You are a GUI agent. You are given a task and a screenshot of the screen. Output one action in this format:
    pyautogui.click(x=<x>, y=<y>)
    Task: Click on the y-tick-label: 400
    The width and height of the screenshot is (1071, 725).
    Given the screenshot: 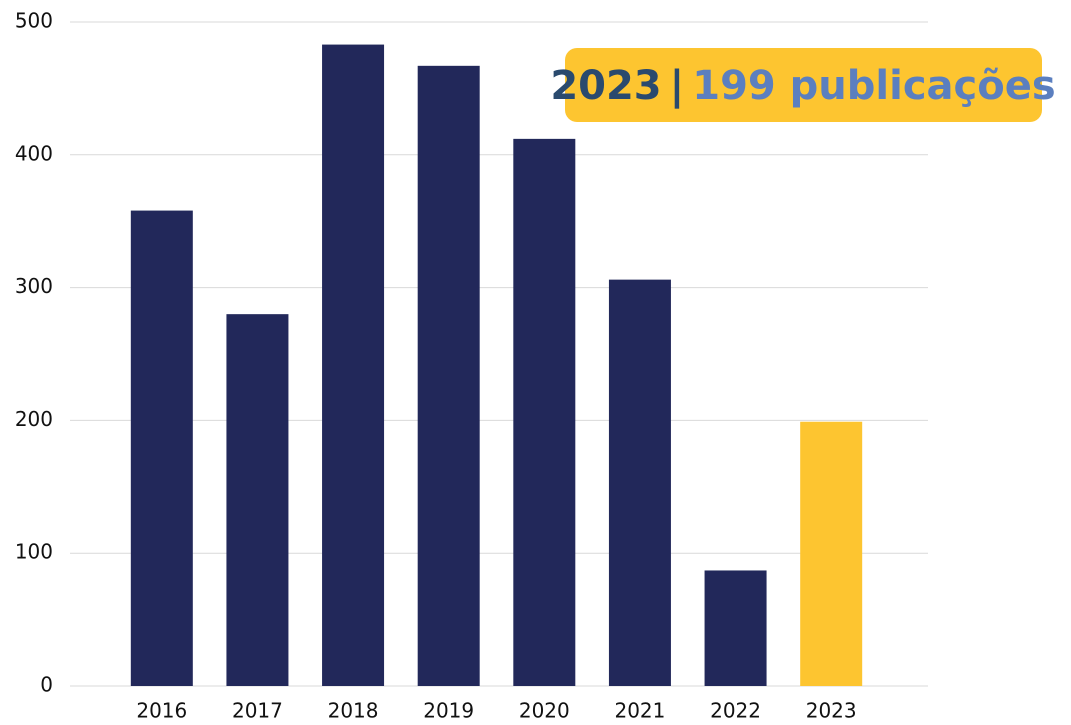 What is the action you would take?
    pyautogui.click(x=34, y=153)
    